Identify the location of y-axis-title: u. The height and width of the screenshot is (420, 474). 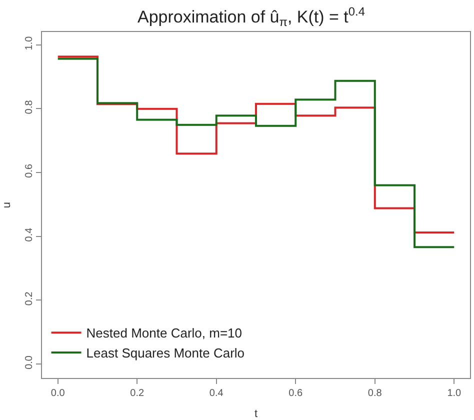
(7, 205).